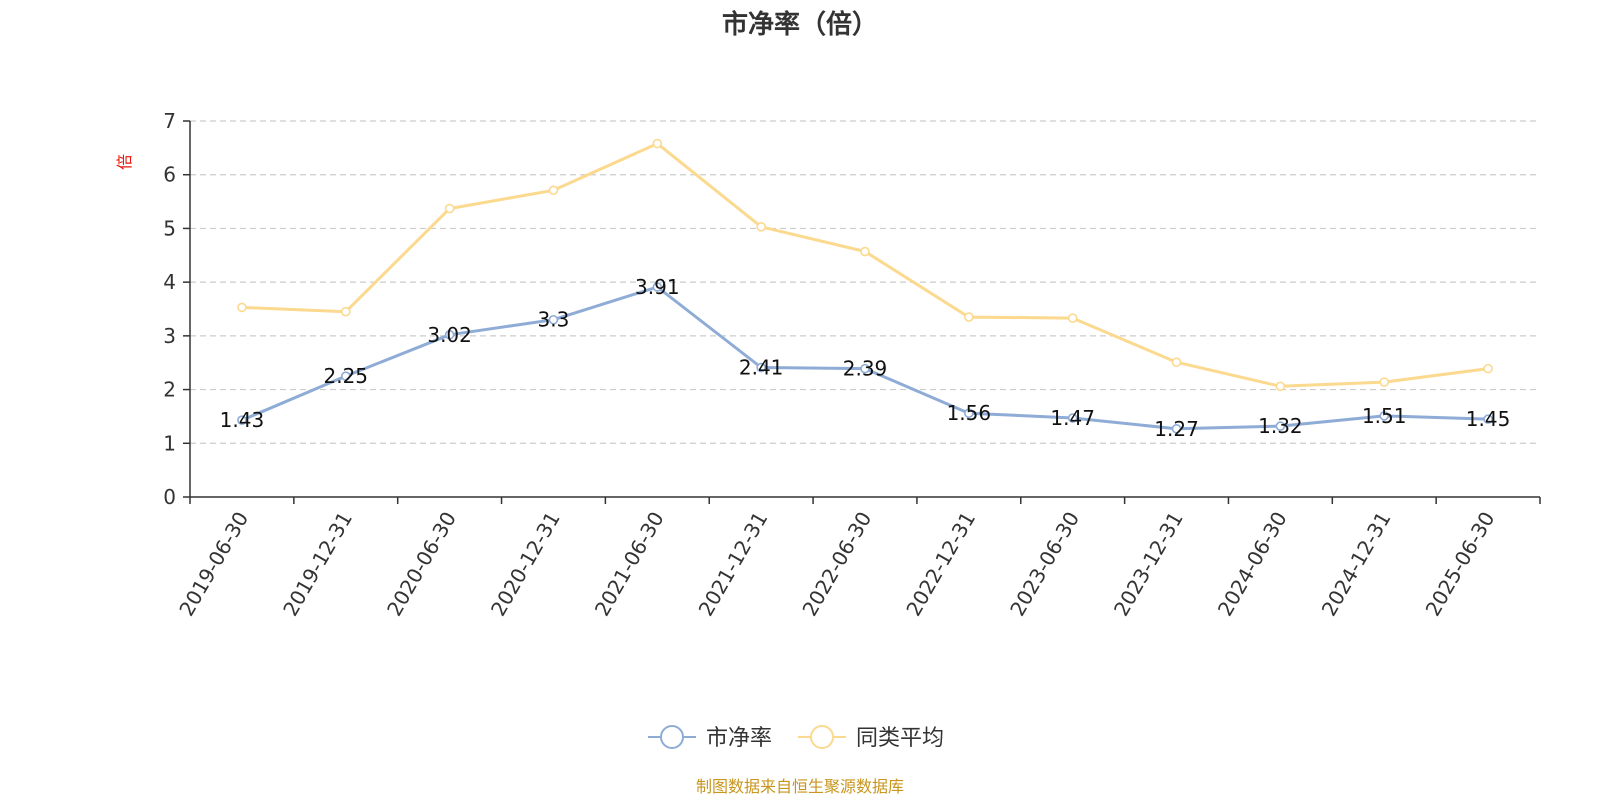 This screenshot has width=1600, height=800. I want to click on x-tick-label: 2019-12-31, so click(317, 564).